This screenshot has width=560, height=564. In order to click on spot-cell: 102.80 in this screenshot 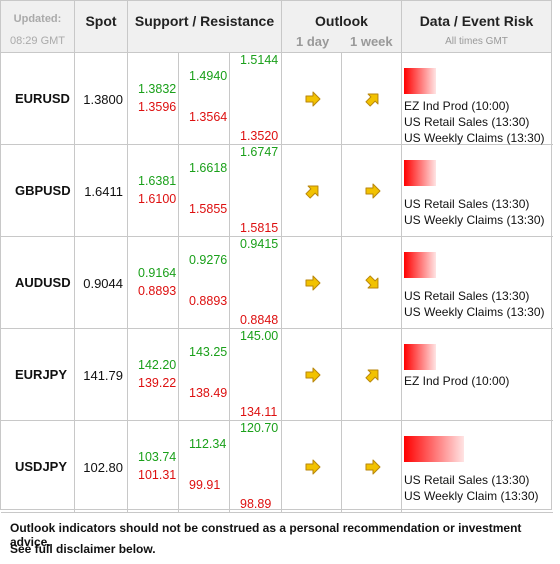, I will do `click(101, 466)`.